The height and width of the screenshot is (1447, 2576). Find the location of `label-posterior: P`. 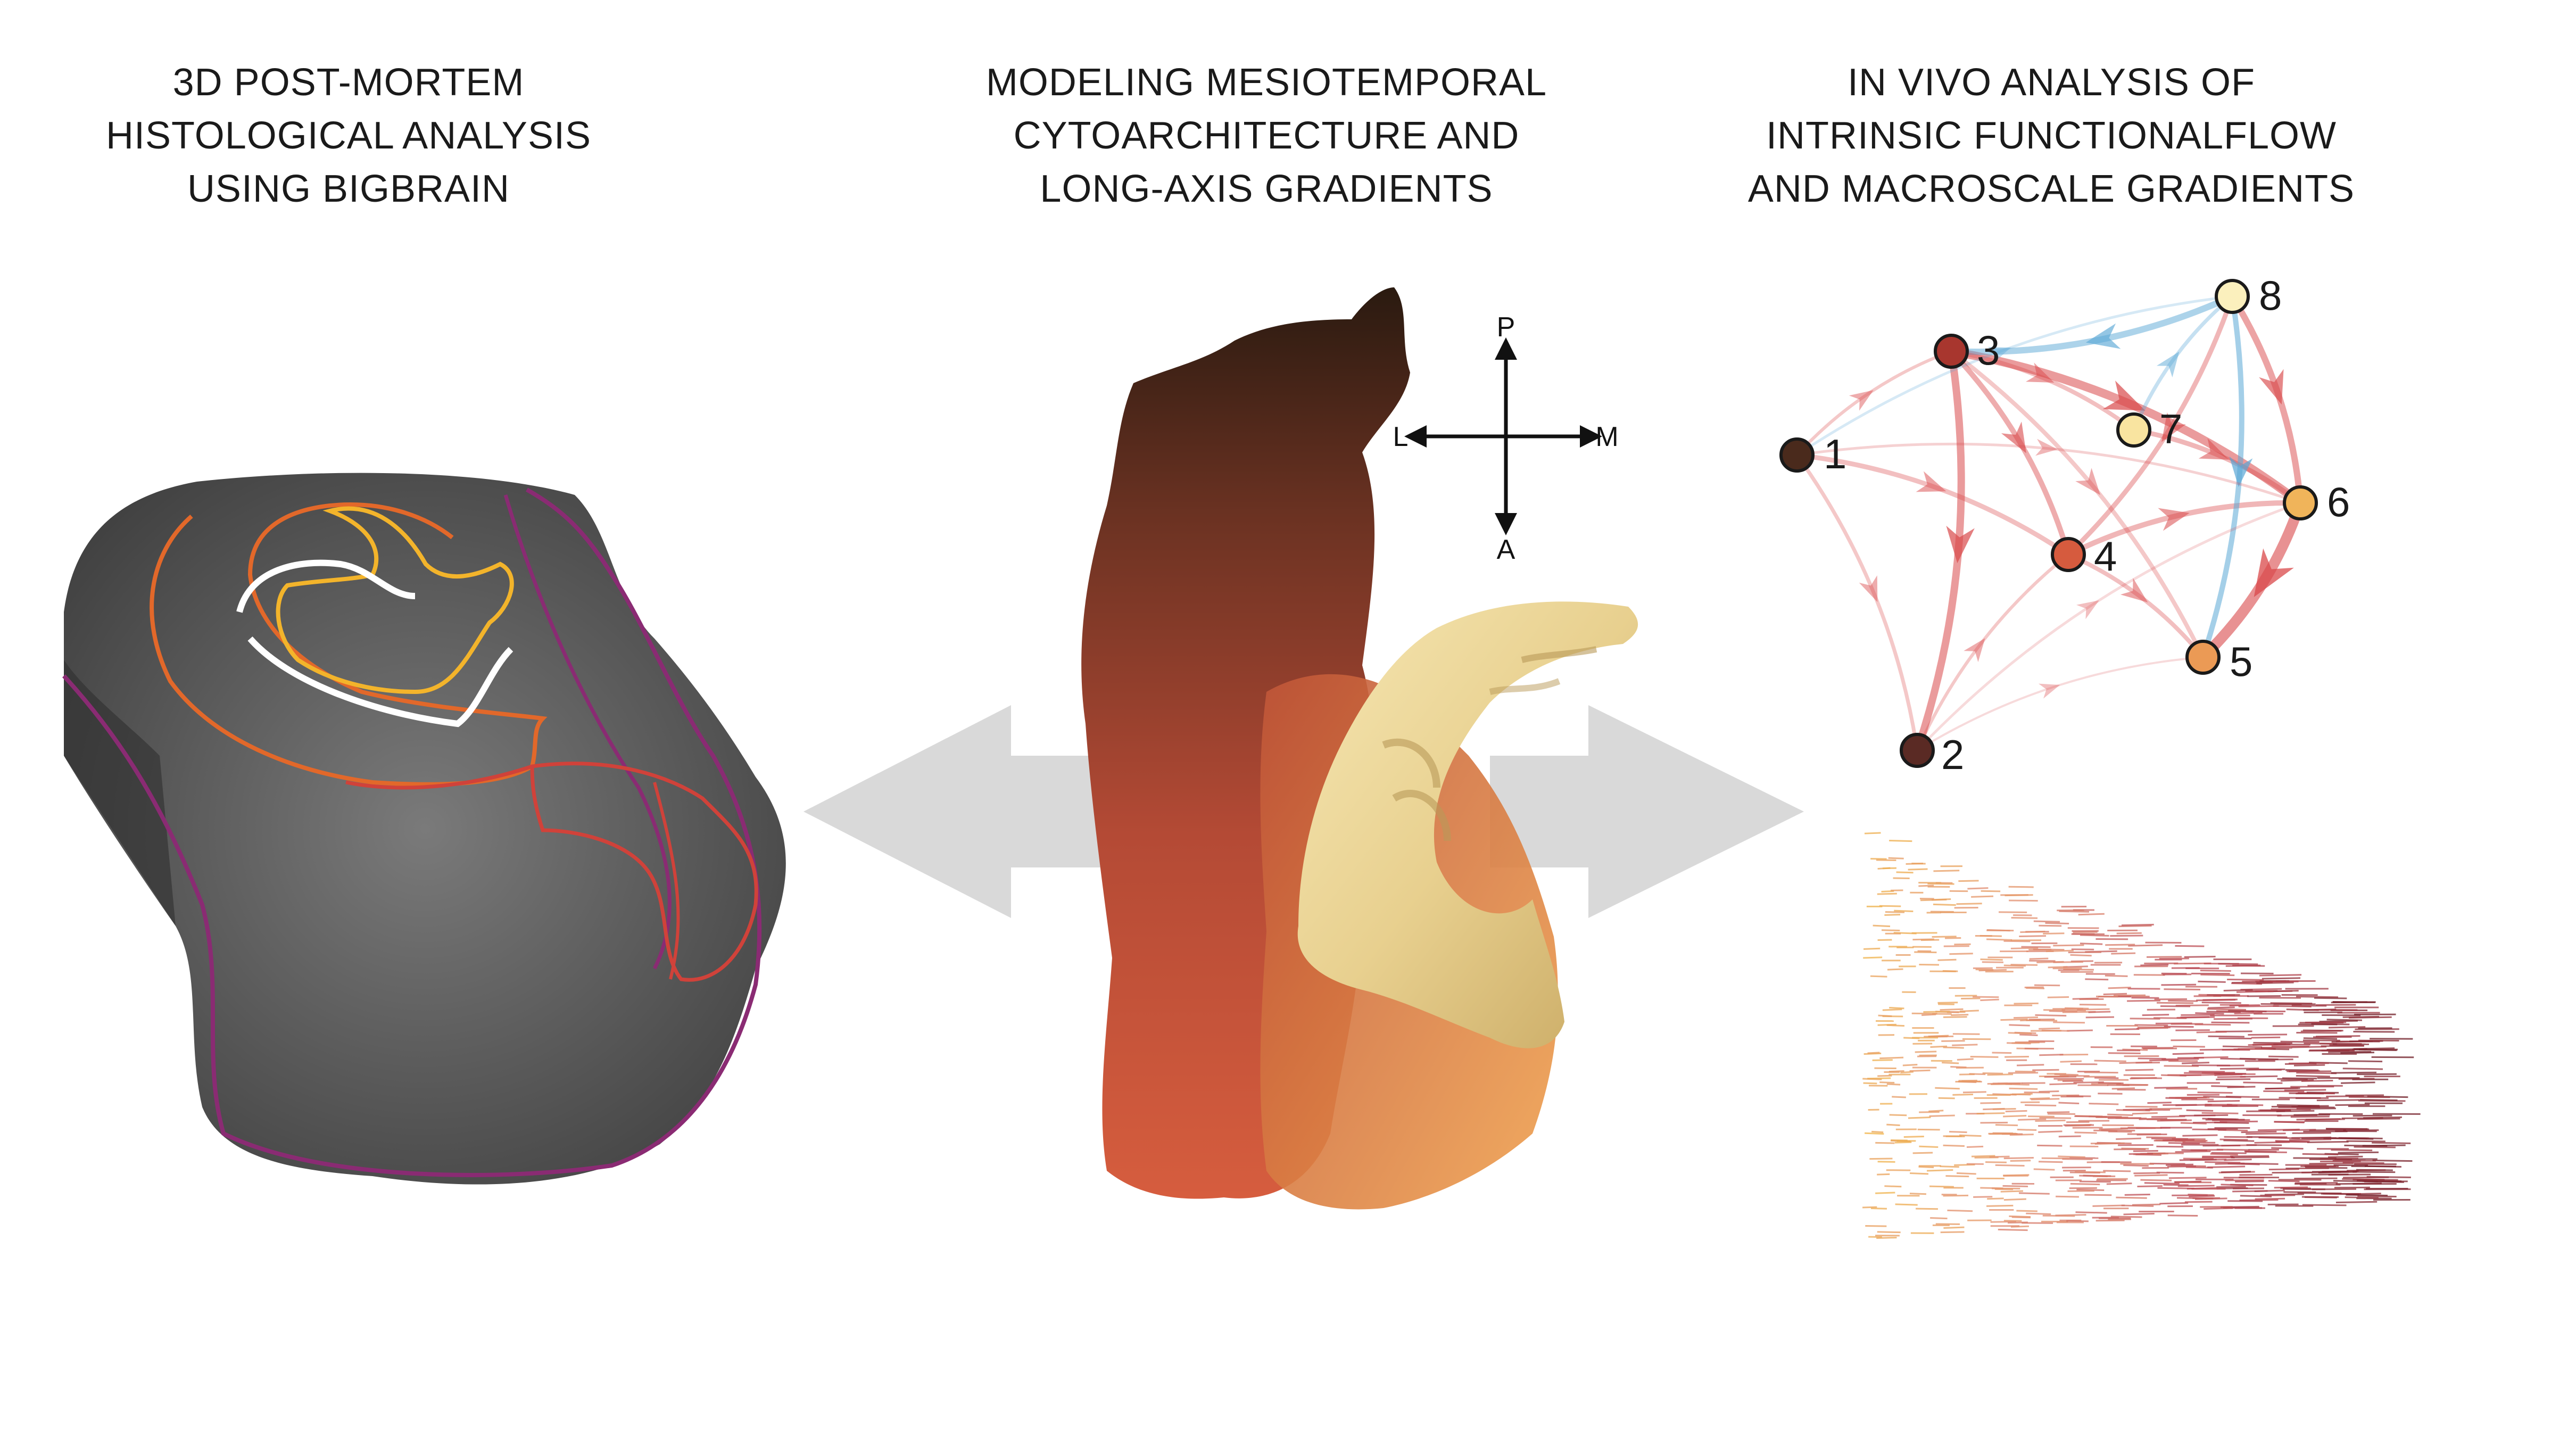

label-posterior: P is located at coordinates (1506, 327).